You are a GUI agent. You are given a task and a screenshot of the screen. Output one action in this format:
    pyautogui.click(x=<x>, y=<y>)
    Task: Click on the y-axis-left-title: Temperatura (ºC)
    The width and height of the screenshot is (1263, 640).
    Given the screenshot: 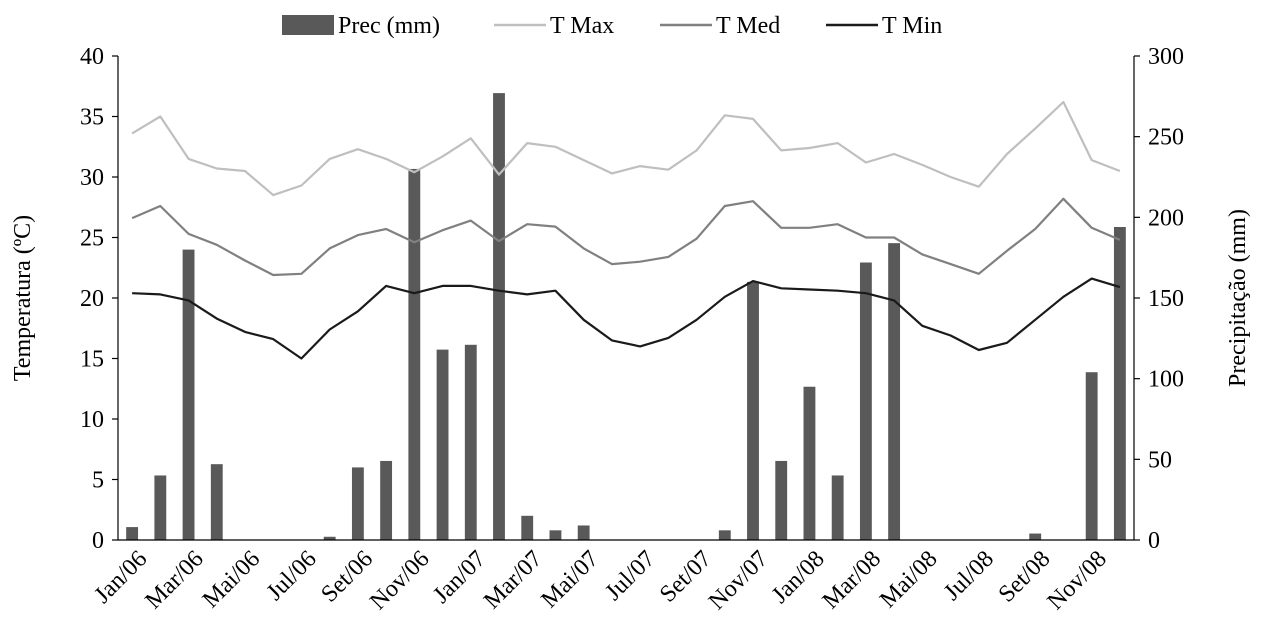 What is the action you would take?
    pyautogui.click(x=23, y=298)
    